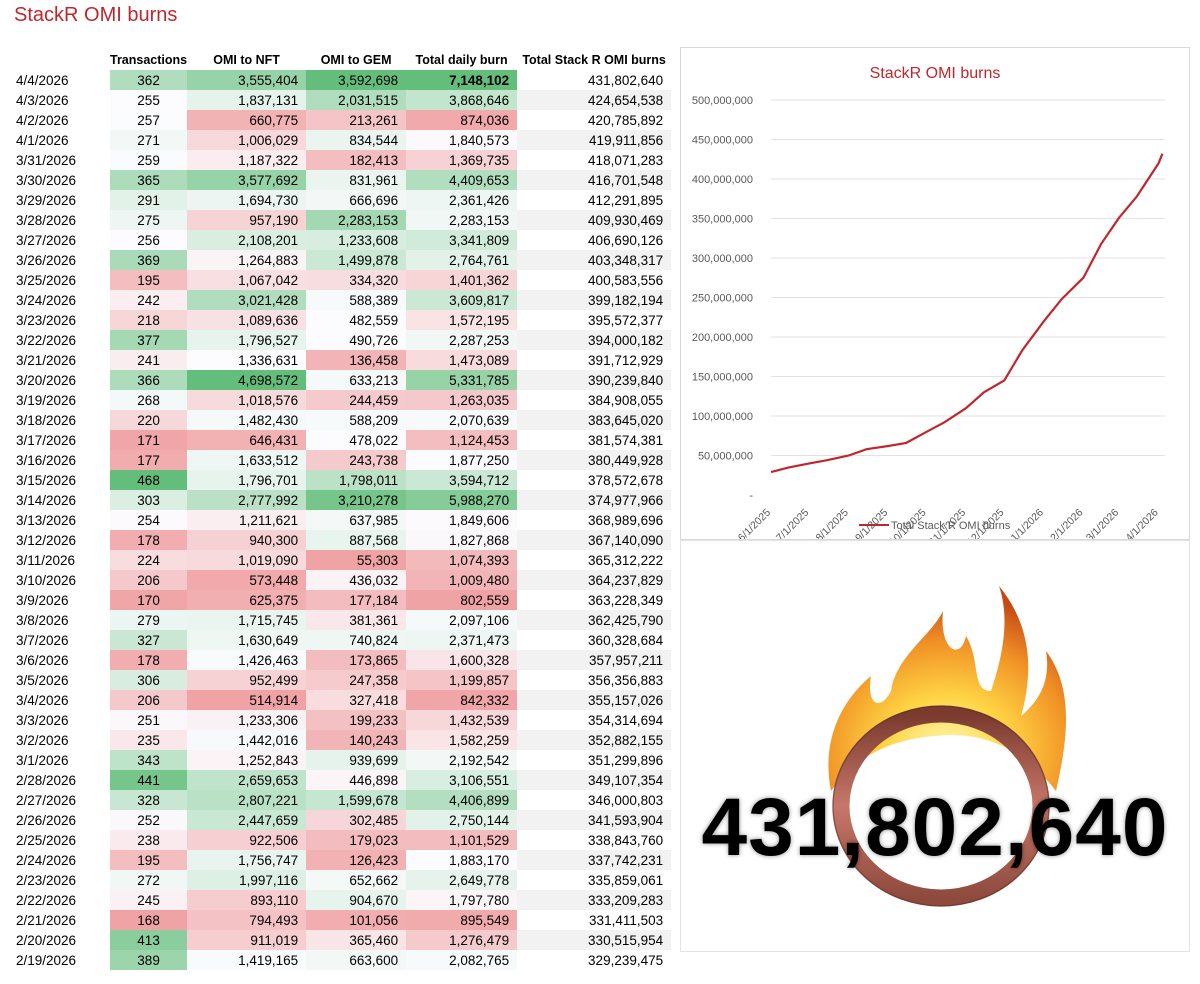  What do you see at coordinates (462, 260) in the screenshot?
I see `cell-total-daily-burn: 2,764,761` at bounding box center [462, 260].